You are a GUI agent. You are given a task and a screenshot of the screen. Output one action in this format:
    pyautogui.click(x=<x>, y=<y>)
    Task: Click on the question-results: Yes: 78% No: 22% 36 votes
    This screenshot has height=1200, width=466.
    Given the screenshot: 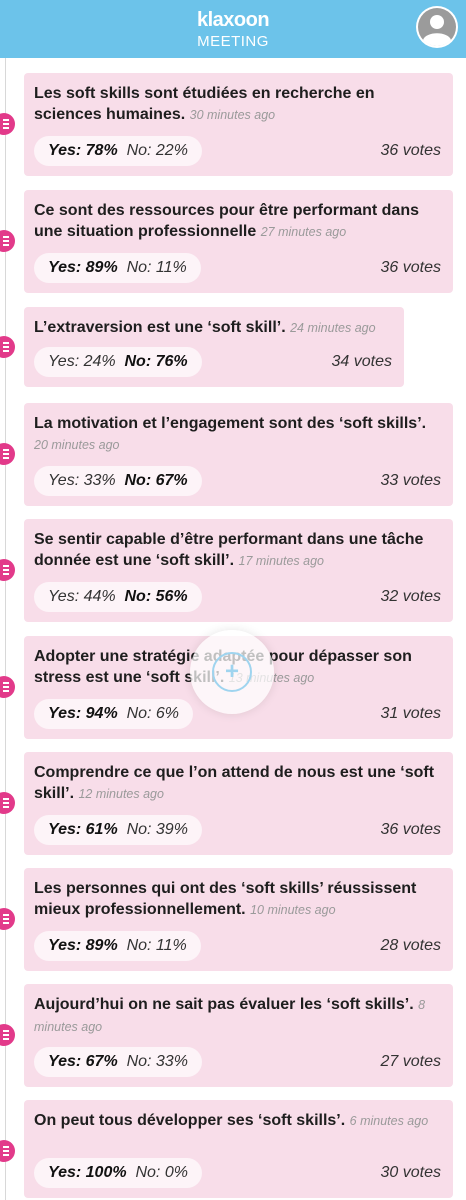 What is the action you would take?
    pyautogui.click(x=237, y=151)
    